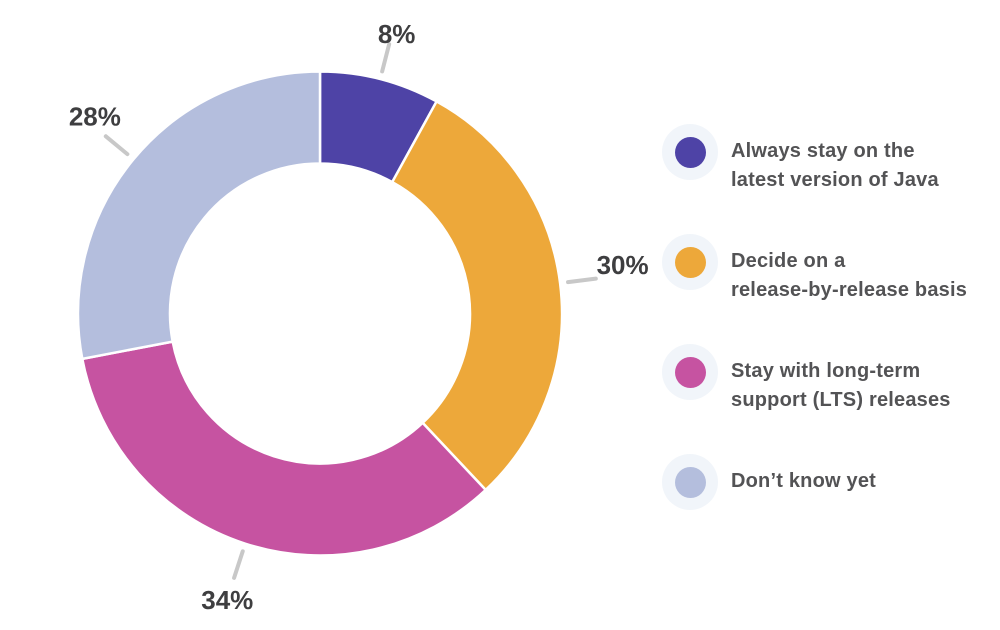 This screenshot has width=1000, height=630. I want to click on donut-segment-release-by-release, so click(477, 296).